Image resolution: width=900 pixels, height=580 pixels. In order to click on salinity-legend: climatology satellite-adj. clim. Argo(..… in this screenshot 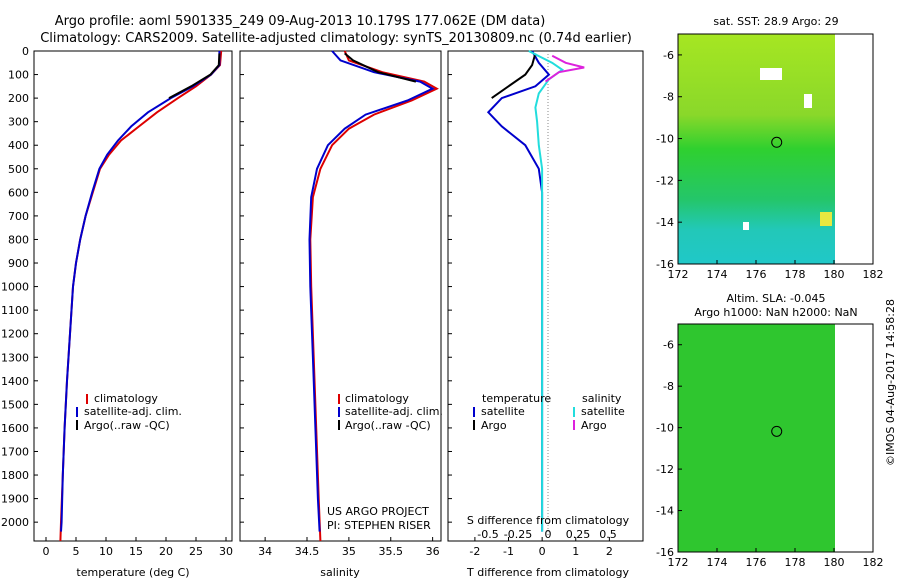, I will do `click(390, 412)`.